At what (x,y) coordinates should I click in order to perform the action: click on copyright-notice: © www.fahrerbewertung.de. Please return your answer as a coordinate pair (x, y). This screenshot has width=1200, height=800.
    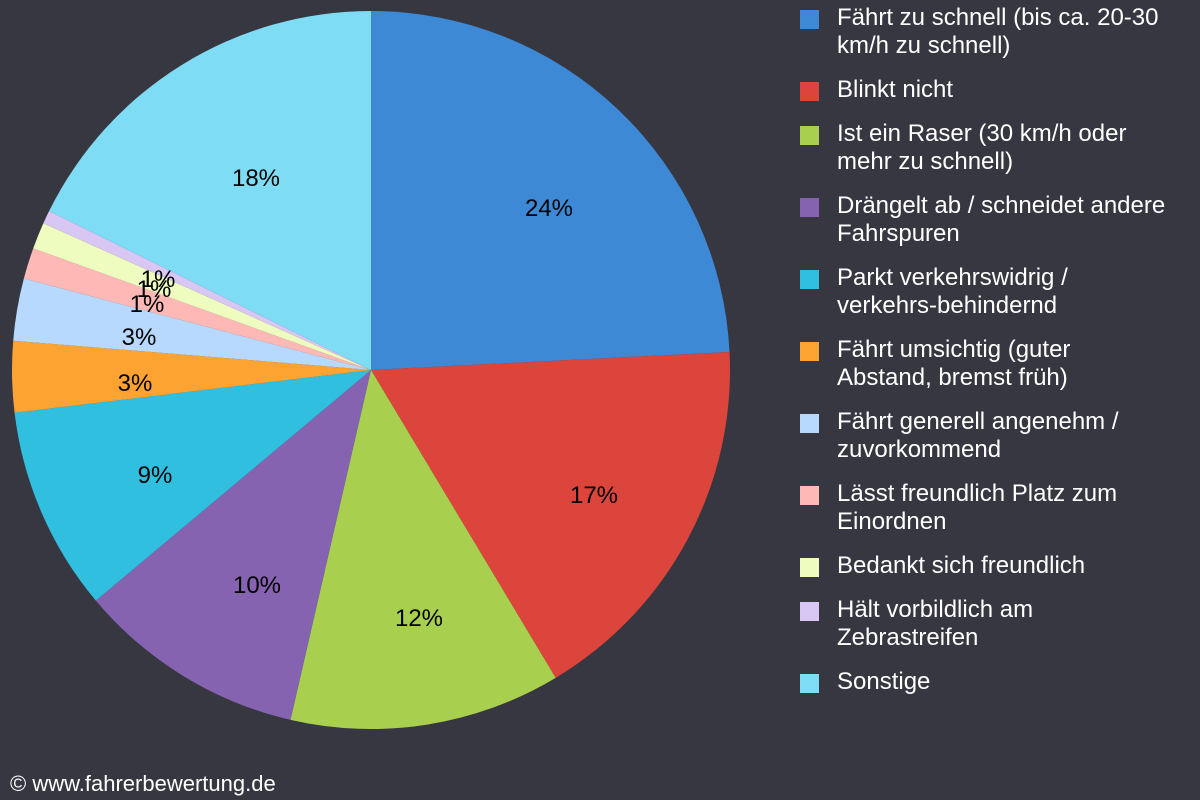
    Looking at the image, I should click on (143, 783).